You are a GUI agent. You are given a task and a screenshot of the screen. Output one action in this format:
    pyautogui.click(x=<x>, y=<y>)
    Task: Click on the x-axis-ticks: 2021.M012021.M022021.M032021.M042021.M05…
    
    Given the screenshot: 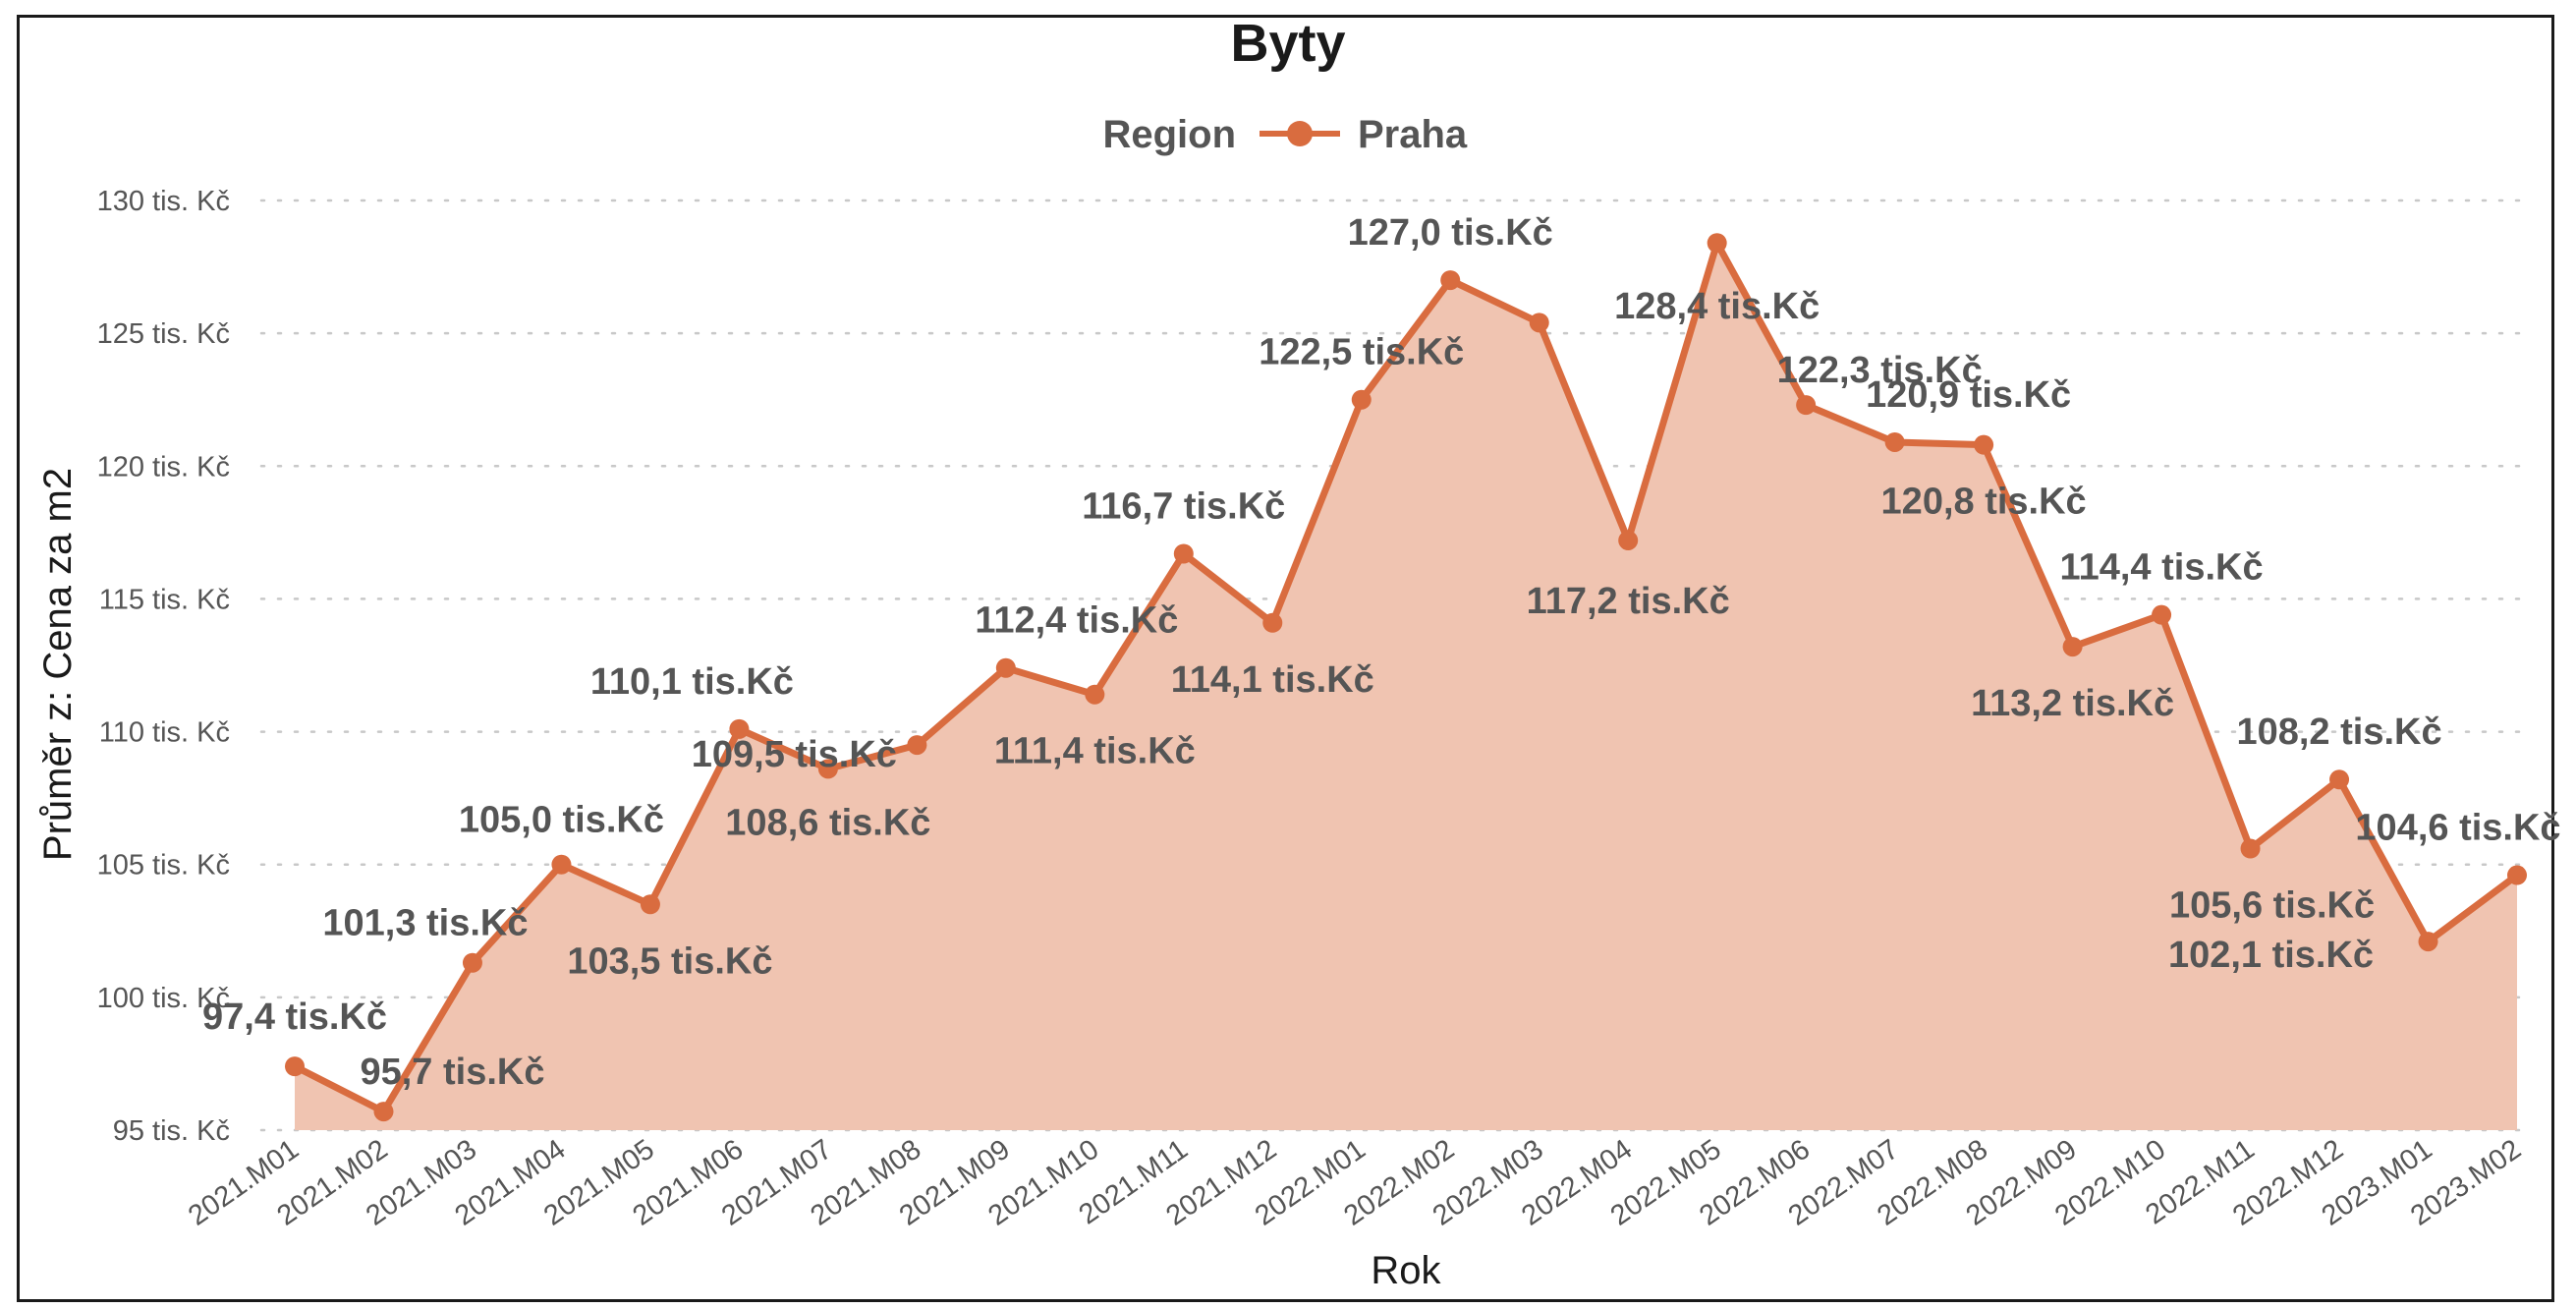 What is the action you would take?
    pyautogui.click(x=1355, y=1183)
    